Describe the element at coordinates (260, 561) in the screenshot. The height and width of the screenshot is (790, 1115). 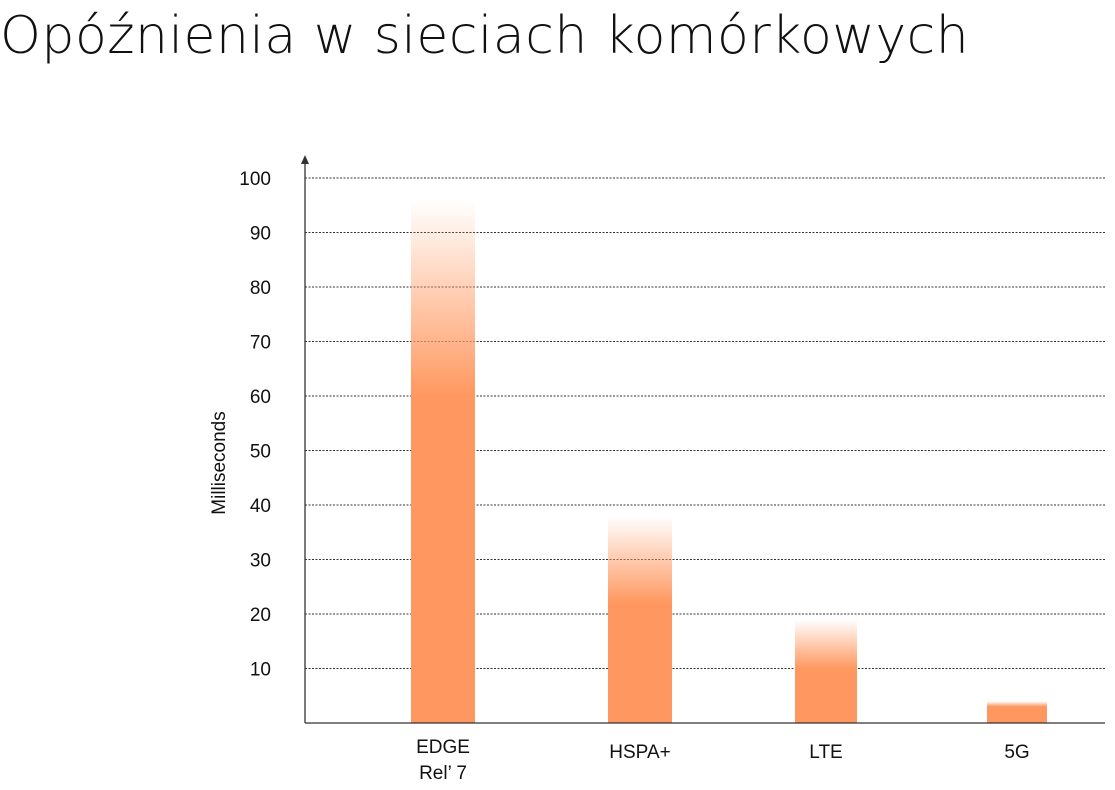
I see `y-tick-label-30: 30` at that location.